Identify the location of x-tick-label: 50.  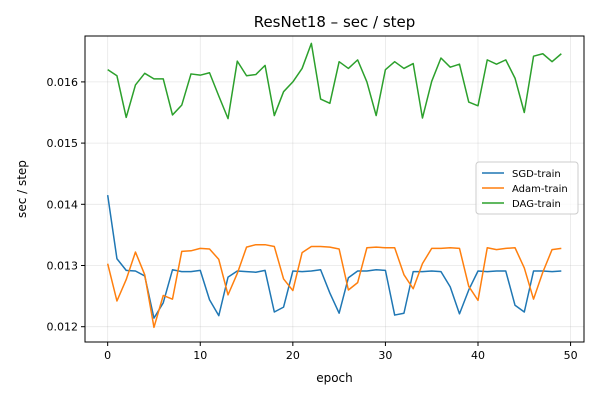
(571, 355).